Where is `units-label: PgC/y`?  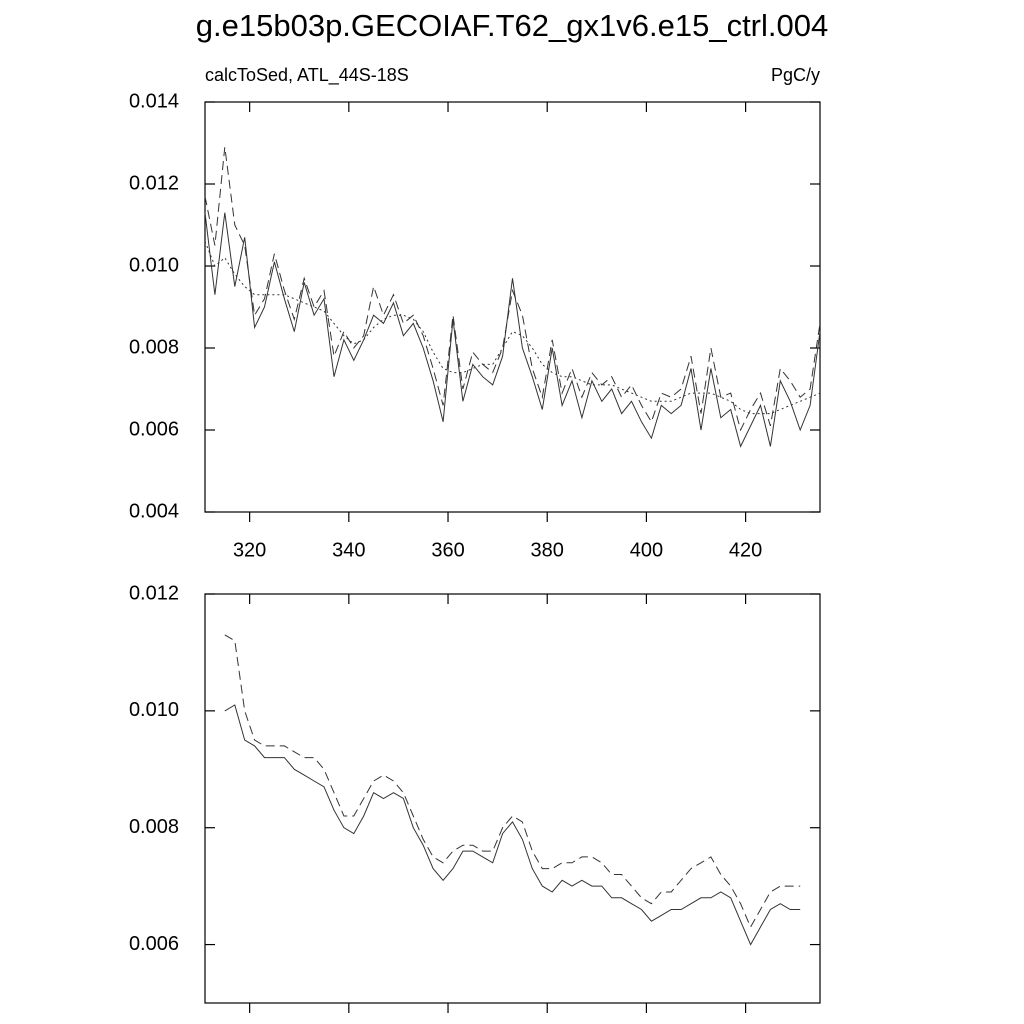
units-label: PgC/y is located at coordinates (795, 75).